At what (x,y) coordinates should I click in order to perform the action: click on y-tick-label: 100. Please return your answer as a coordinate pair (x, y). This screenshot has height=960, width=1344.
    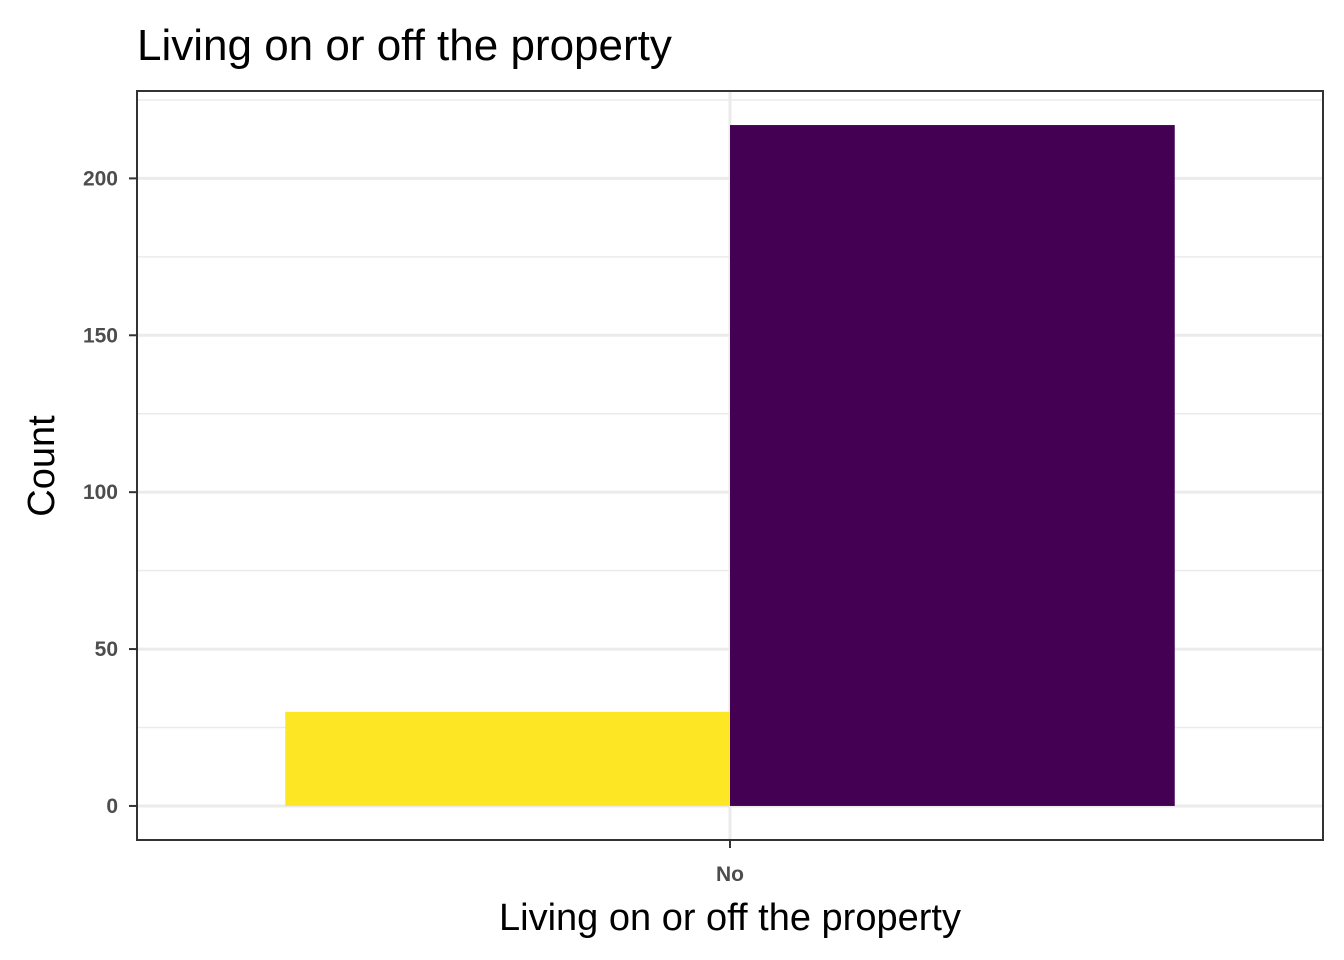
    Looking at the image, I should click on (100, 492).